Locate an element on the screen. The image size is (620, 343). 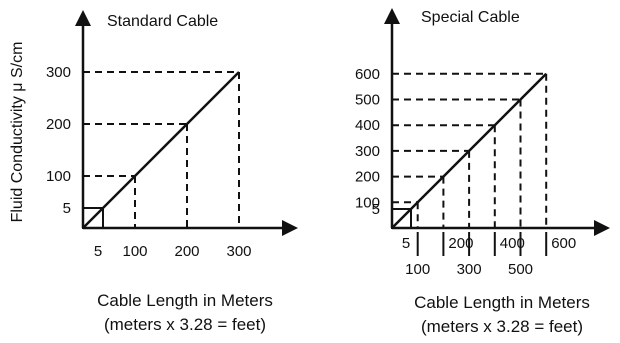
special-x-tick-label: 200 is located at coordinates (460, 243).